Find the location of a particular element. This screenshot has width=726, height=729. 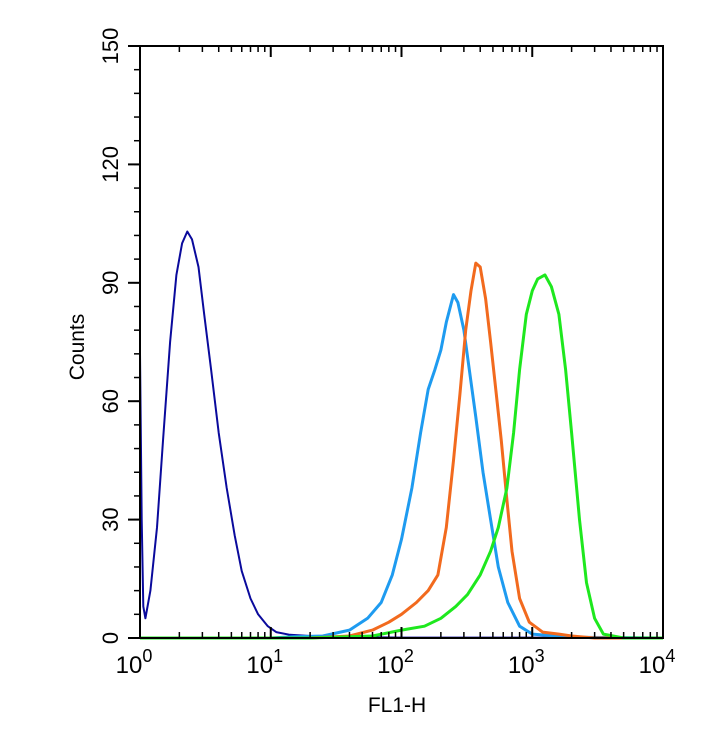

y-tick-label: 60 is located at coordinates (110, 401).